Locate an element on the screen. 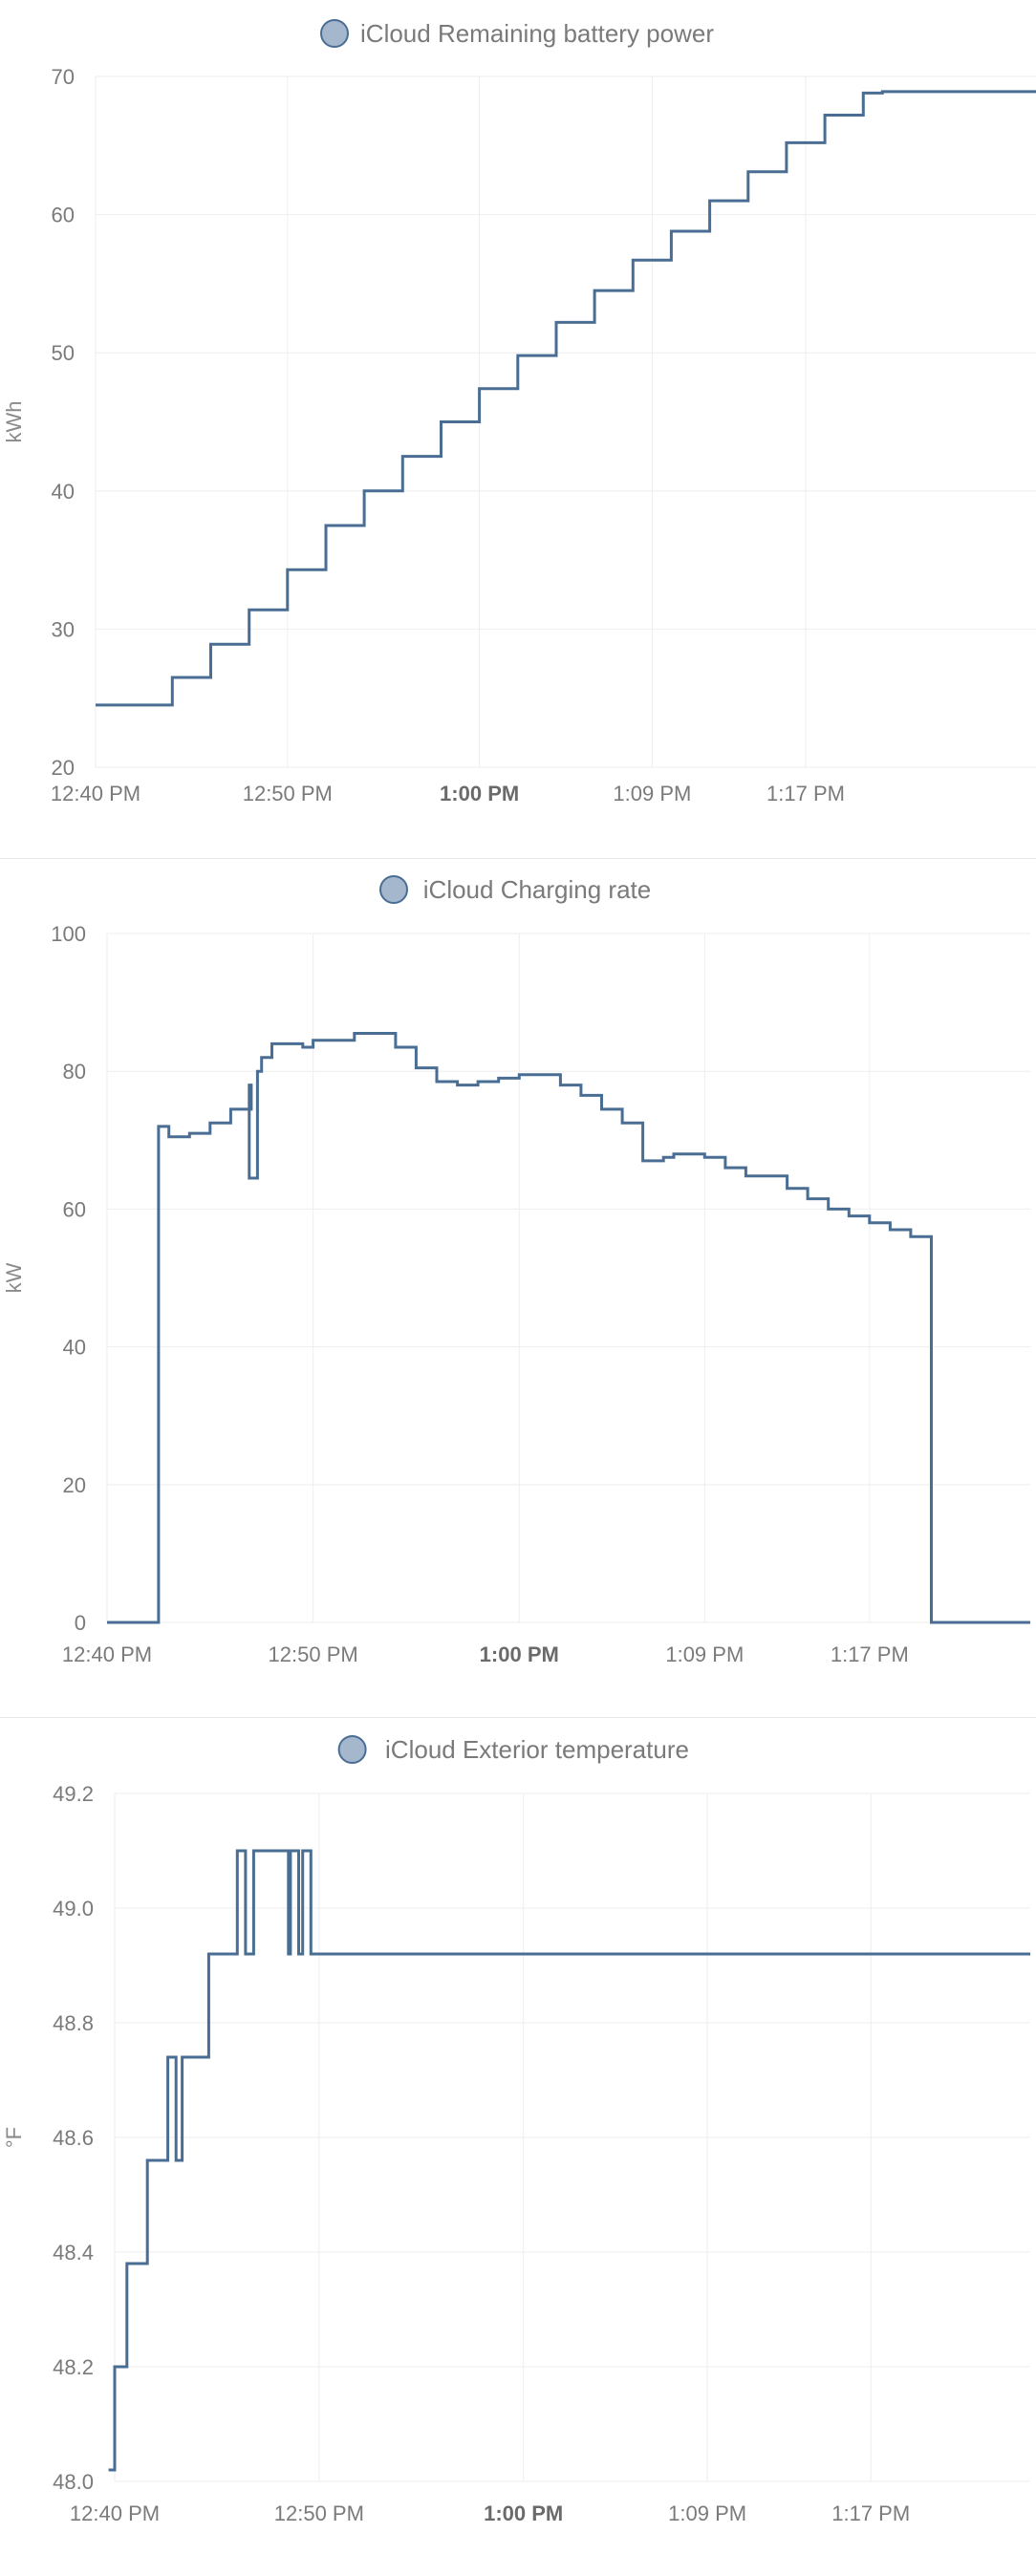 This screenshot has height=2576, width=1036. y-tick-label: 49.0 is located at coordinates (73, 1909).